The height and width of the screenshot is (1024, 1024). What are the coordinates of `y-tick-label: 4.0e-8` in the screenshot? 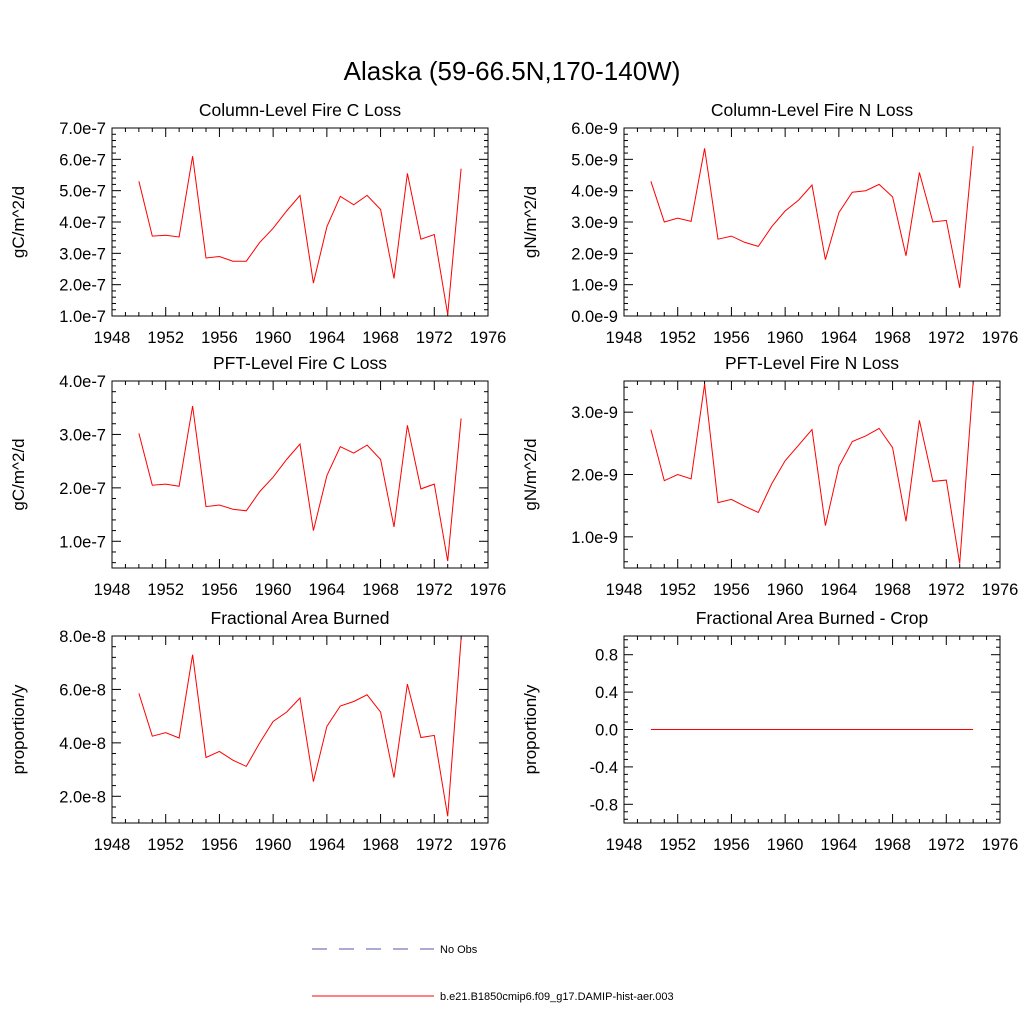 It's located at (82, 744).